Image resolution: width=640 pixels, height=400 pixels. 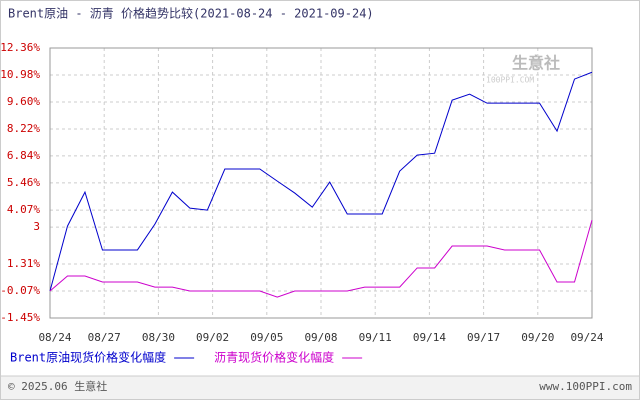 I want to click on legend-label: Brent原油现货价格变化幅度, so click(x=88, y=357).